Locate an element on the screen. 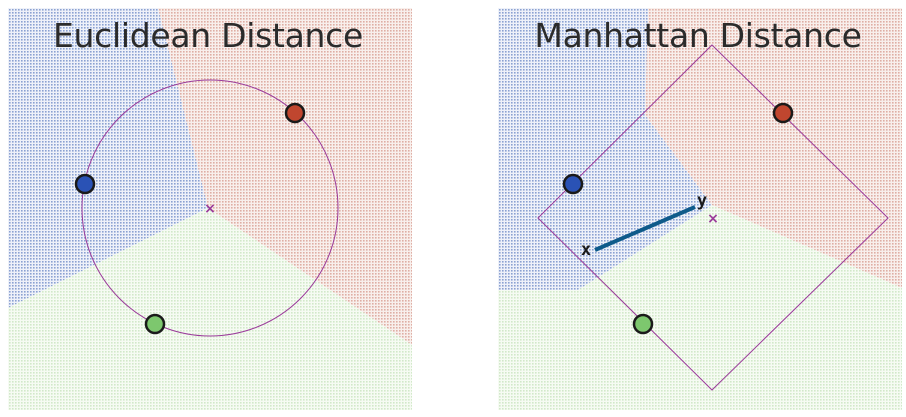 The width and height of the screenshot is (906, 417). x-label: x is located at coordinates (586, 250).